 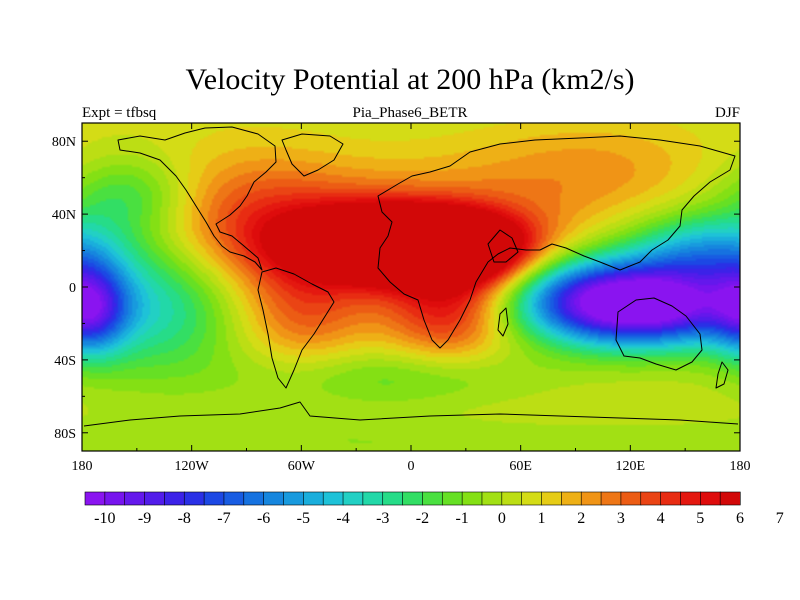 I want to click on x-tick-label: 0, so click(x=411, y=466).